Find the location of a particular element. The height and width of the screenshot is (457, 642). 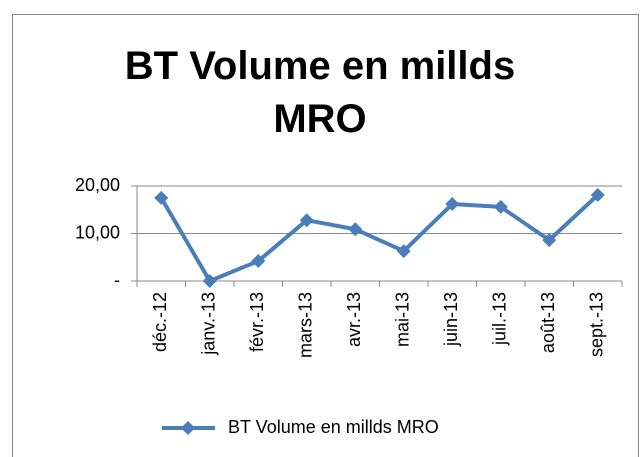

x-tick-label: déc.-12 is located at coordinates (160, 322).